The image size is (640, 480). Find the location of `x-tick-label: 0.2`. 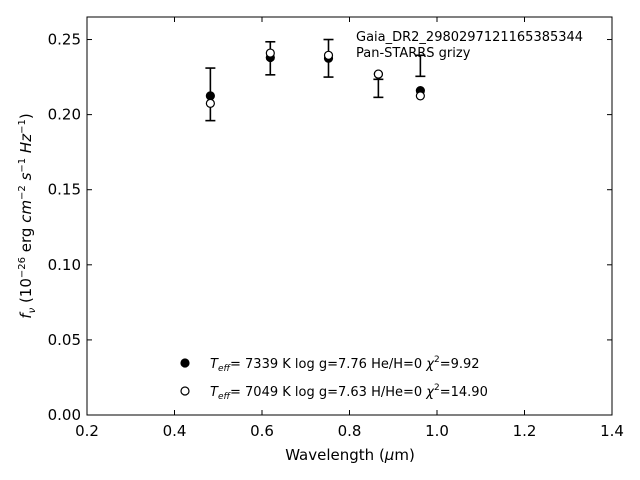

x-tick-label: 0.2 is located at coordinates (87, 431).